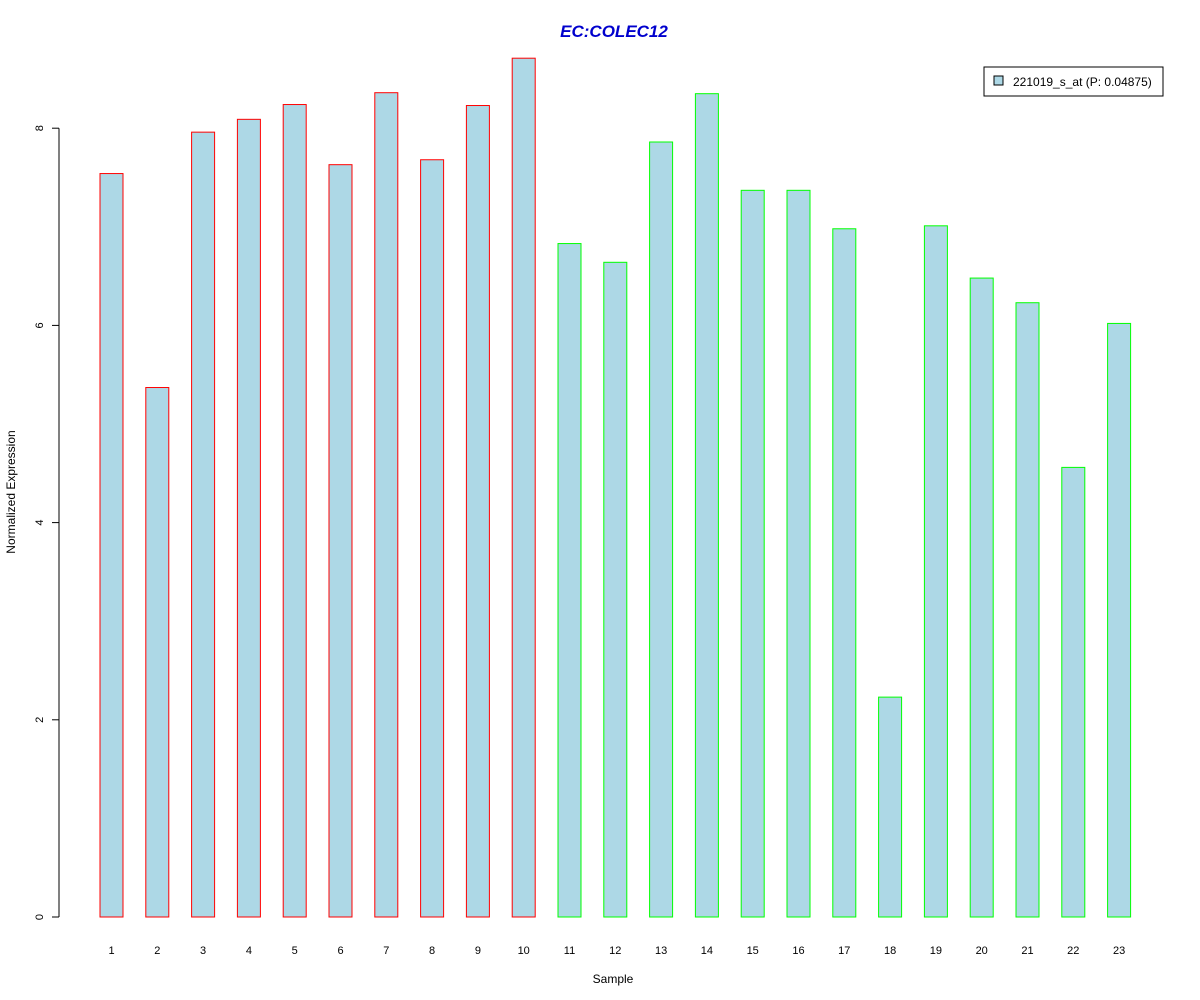  What do you see at coordinates (47, 522) in the screenshot?
I see `y-axis: 0 2 4 6 8` at bounding box center [47, 522].